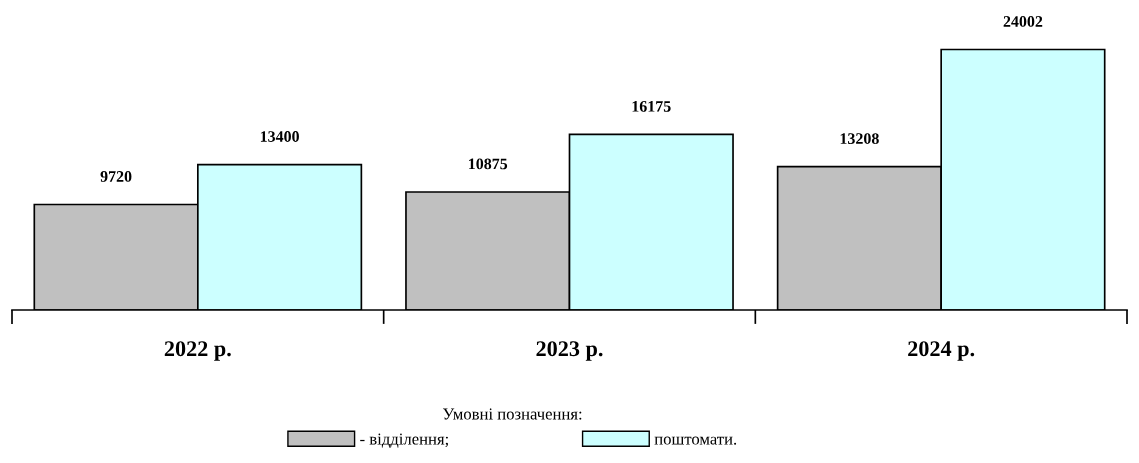 The width and height of the screenshot is (1139, 463). Describe the element at coordinates (941, 351) in the screenshot. I see `x-tick-label: 2024 р.` at that location.